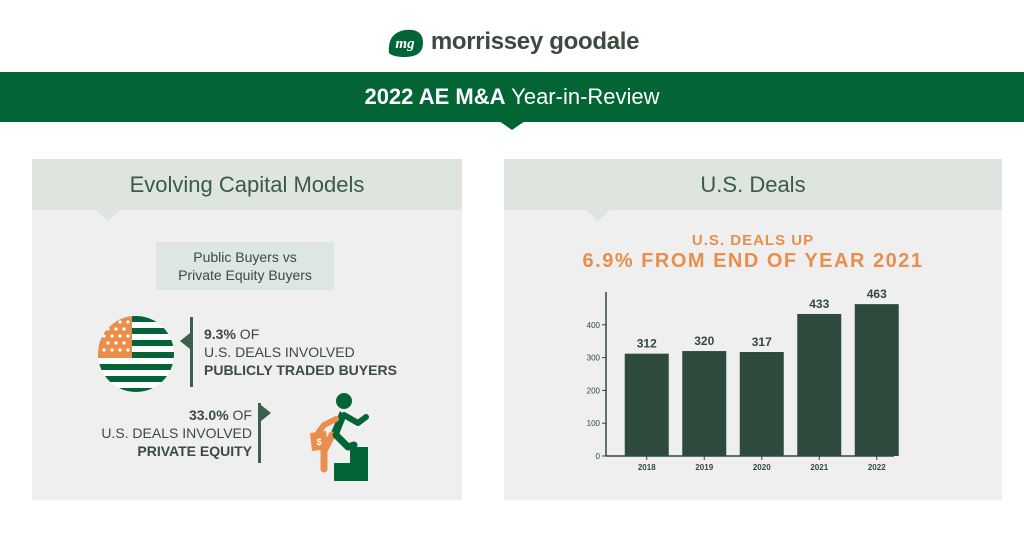 The image size is (1024, 533). Describe the element at coordinates (279, 352) in the screenshot. I see `public-line-2: U.S. DEALS INVOLVED` at that location.